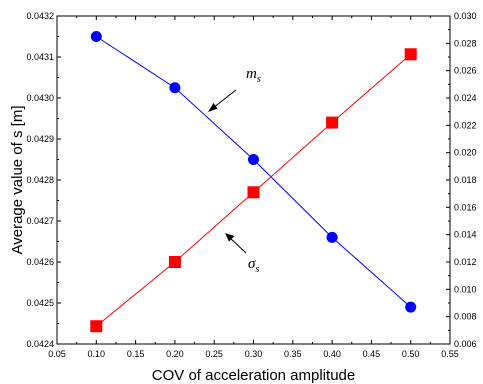 The height and width of the screenshot is (384, 483). Describe the element at coordinates (253, 75) in the screenshot. I see `annotation-ms-label: ms` at that location.